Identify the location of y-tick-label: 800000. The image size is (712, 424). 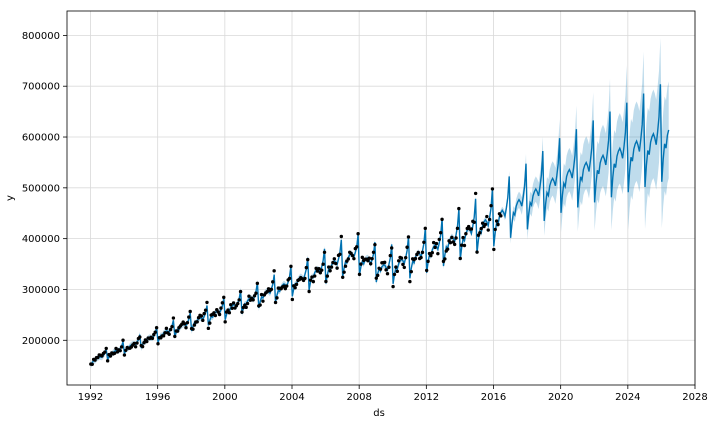
(41, 36).